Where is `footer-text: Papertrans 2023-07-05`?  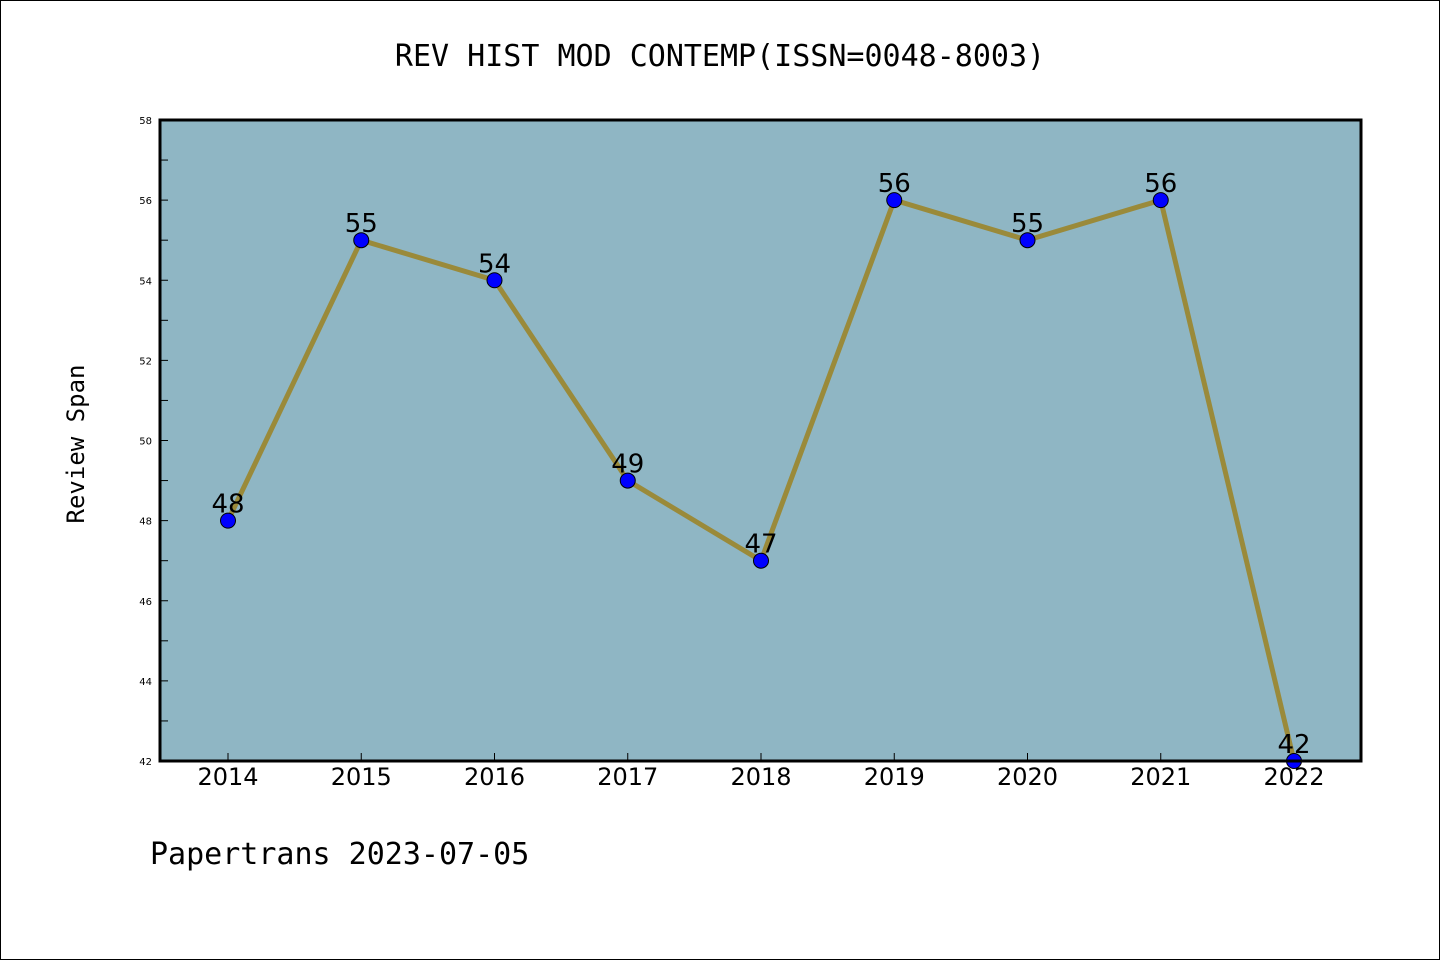 footer-text: Papertrans 2023-07-05 is located at coordinates (339, 854).